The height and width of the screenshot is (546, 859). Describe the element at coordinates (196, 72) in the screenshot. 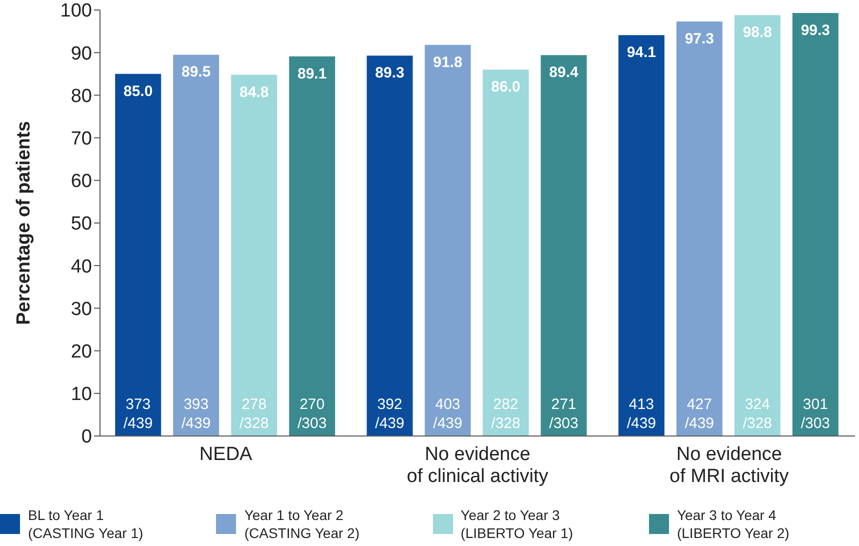

I see `data-label: 89.5` at that location.